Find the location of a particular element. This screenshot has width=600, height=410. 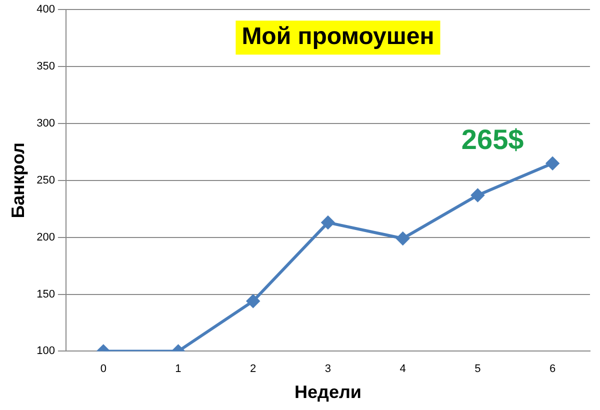

y-tick-label: 200 is located at coordinates (45, 237).